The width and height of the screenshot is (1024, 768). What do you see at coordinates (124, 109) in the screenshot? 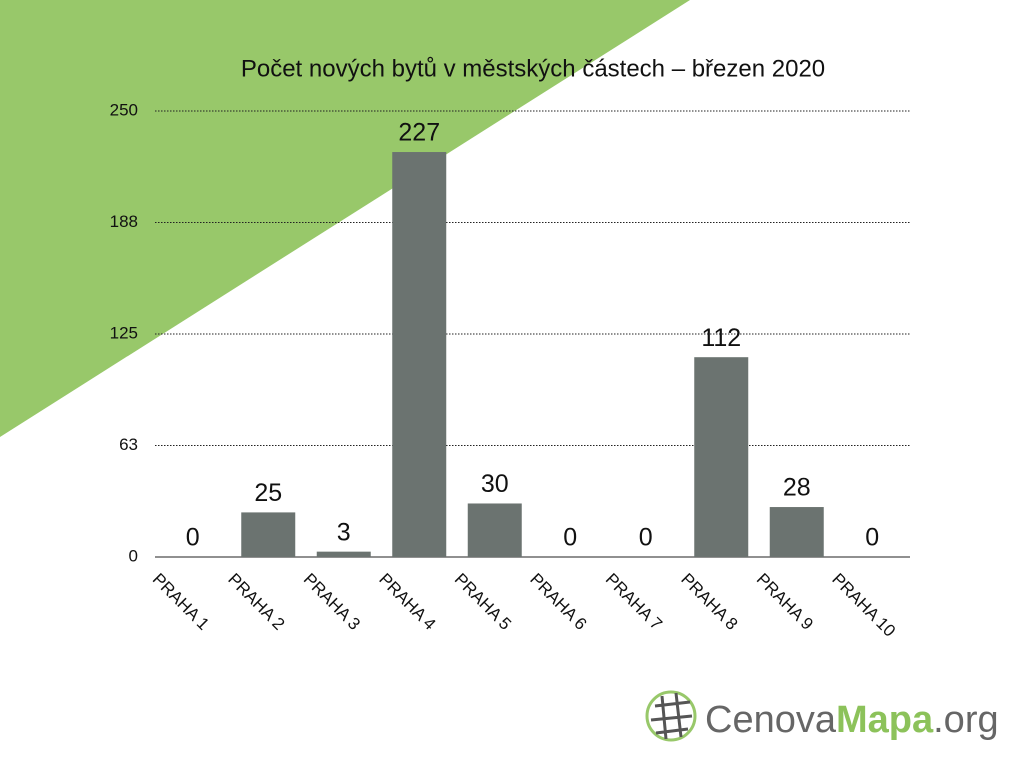
I see `y-tick-label: 250` at bounding box center [124, 109].